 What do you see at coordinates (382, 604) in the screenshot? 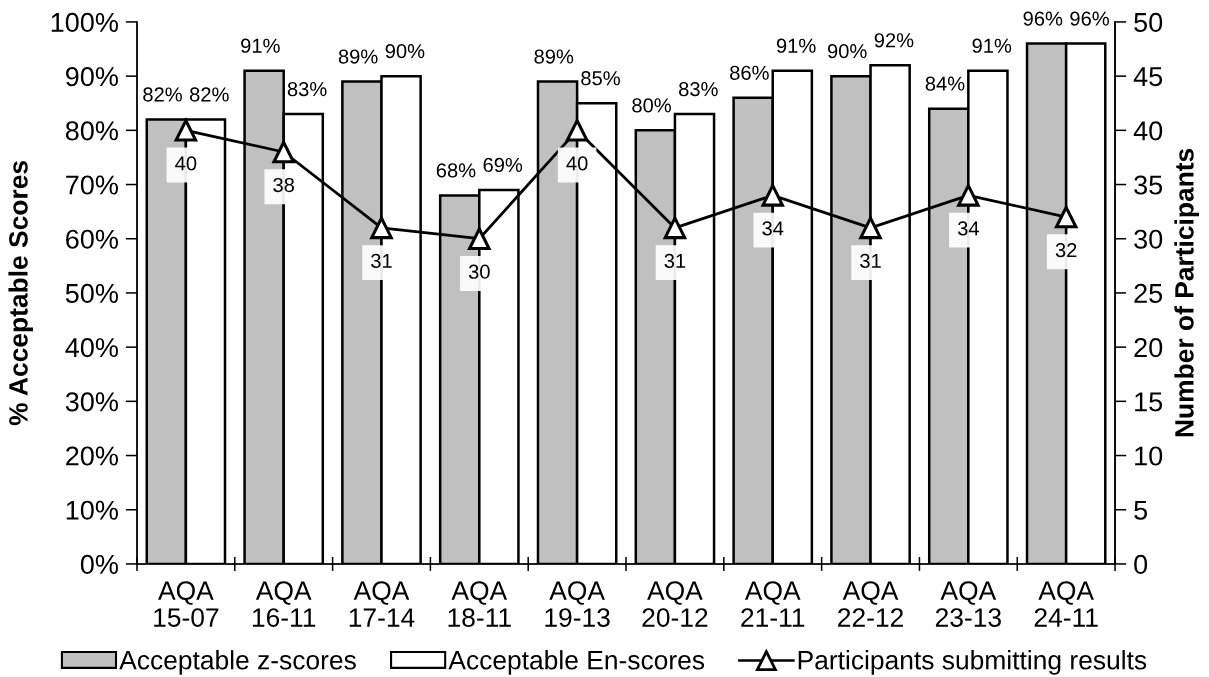
I see `x-tick-label: AQA 17-14` at bounding box center [382, 604].